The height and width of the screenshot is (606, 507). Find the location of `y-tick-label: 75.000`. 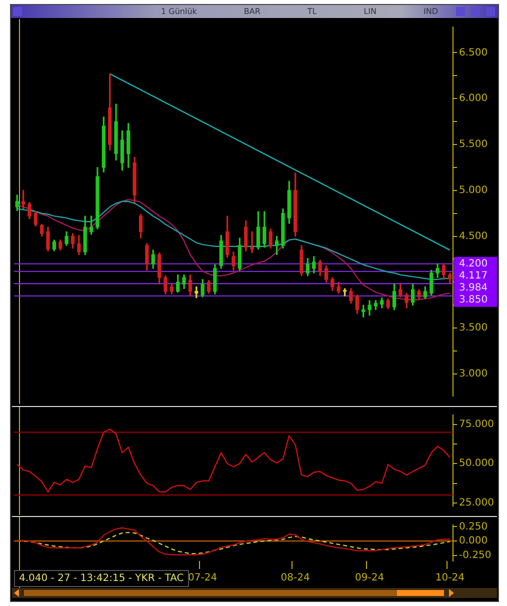

y-tick-label: 75.000 is located at coordinates (476, 424).